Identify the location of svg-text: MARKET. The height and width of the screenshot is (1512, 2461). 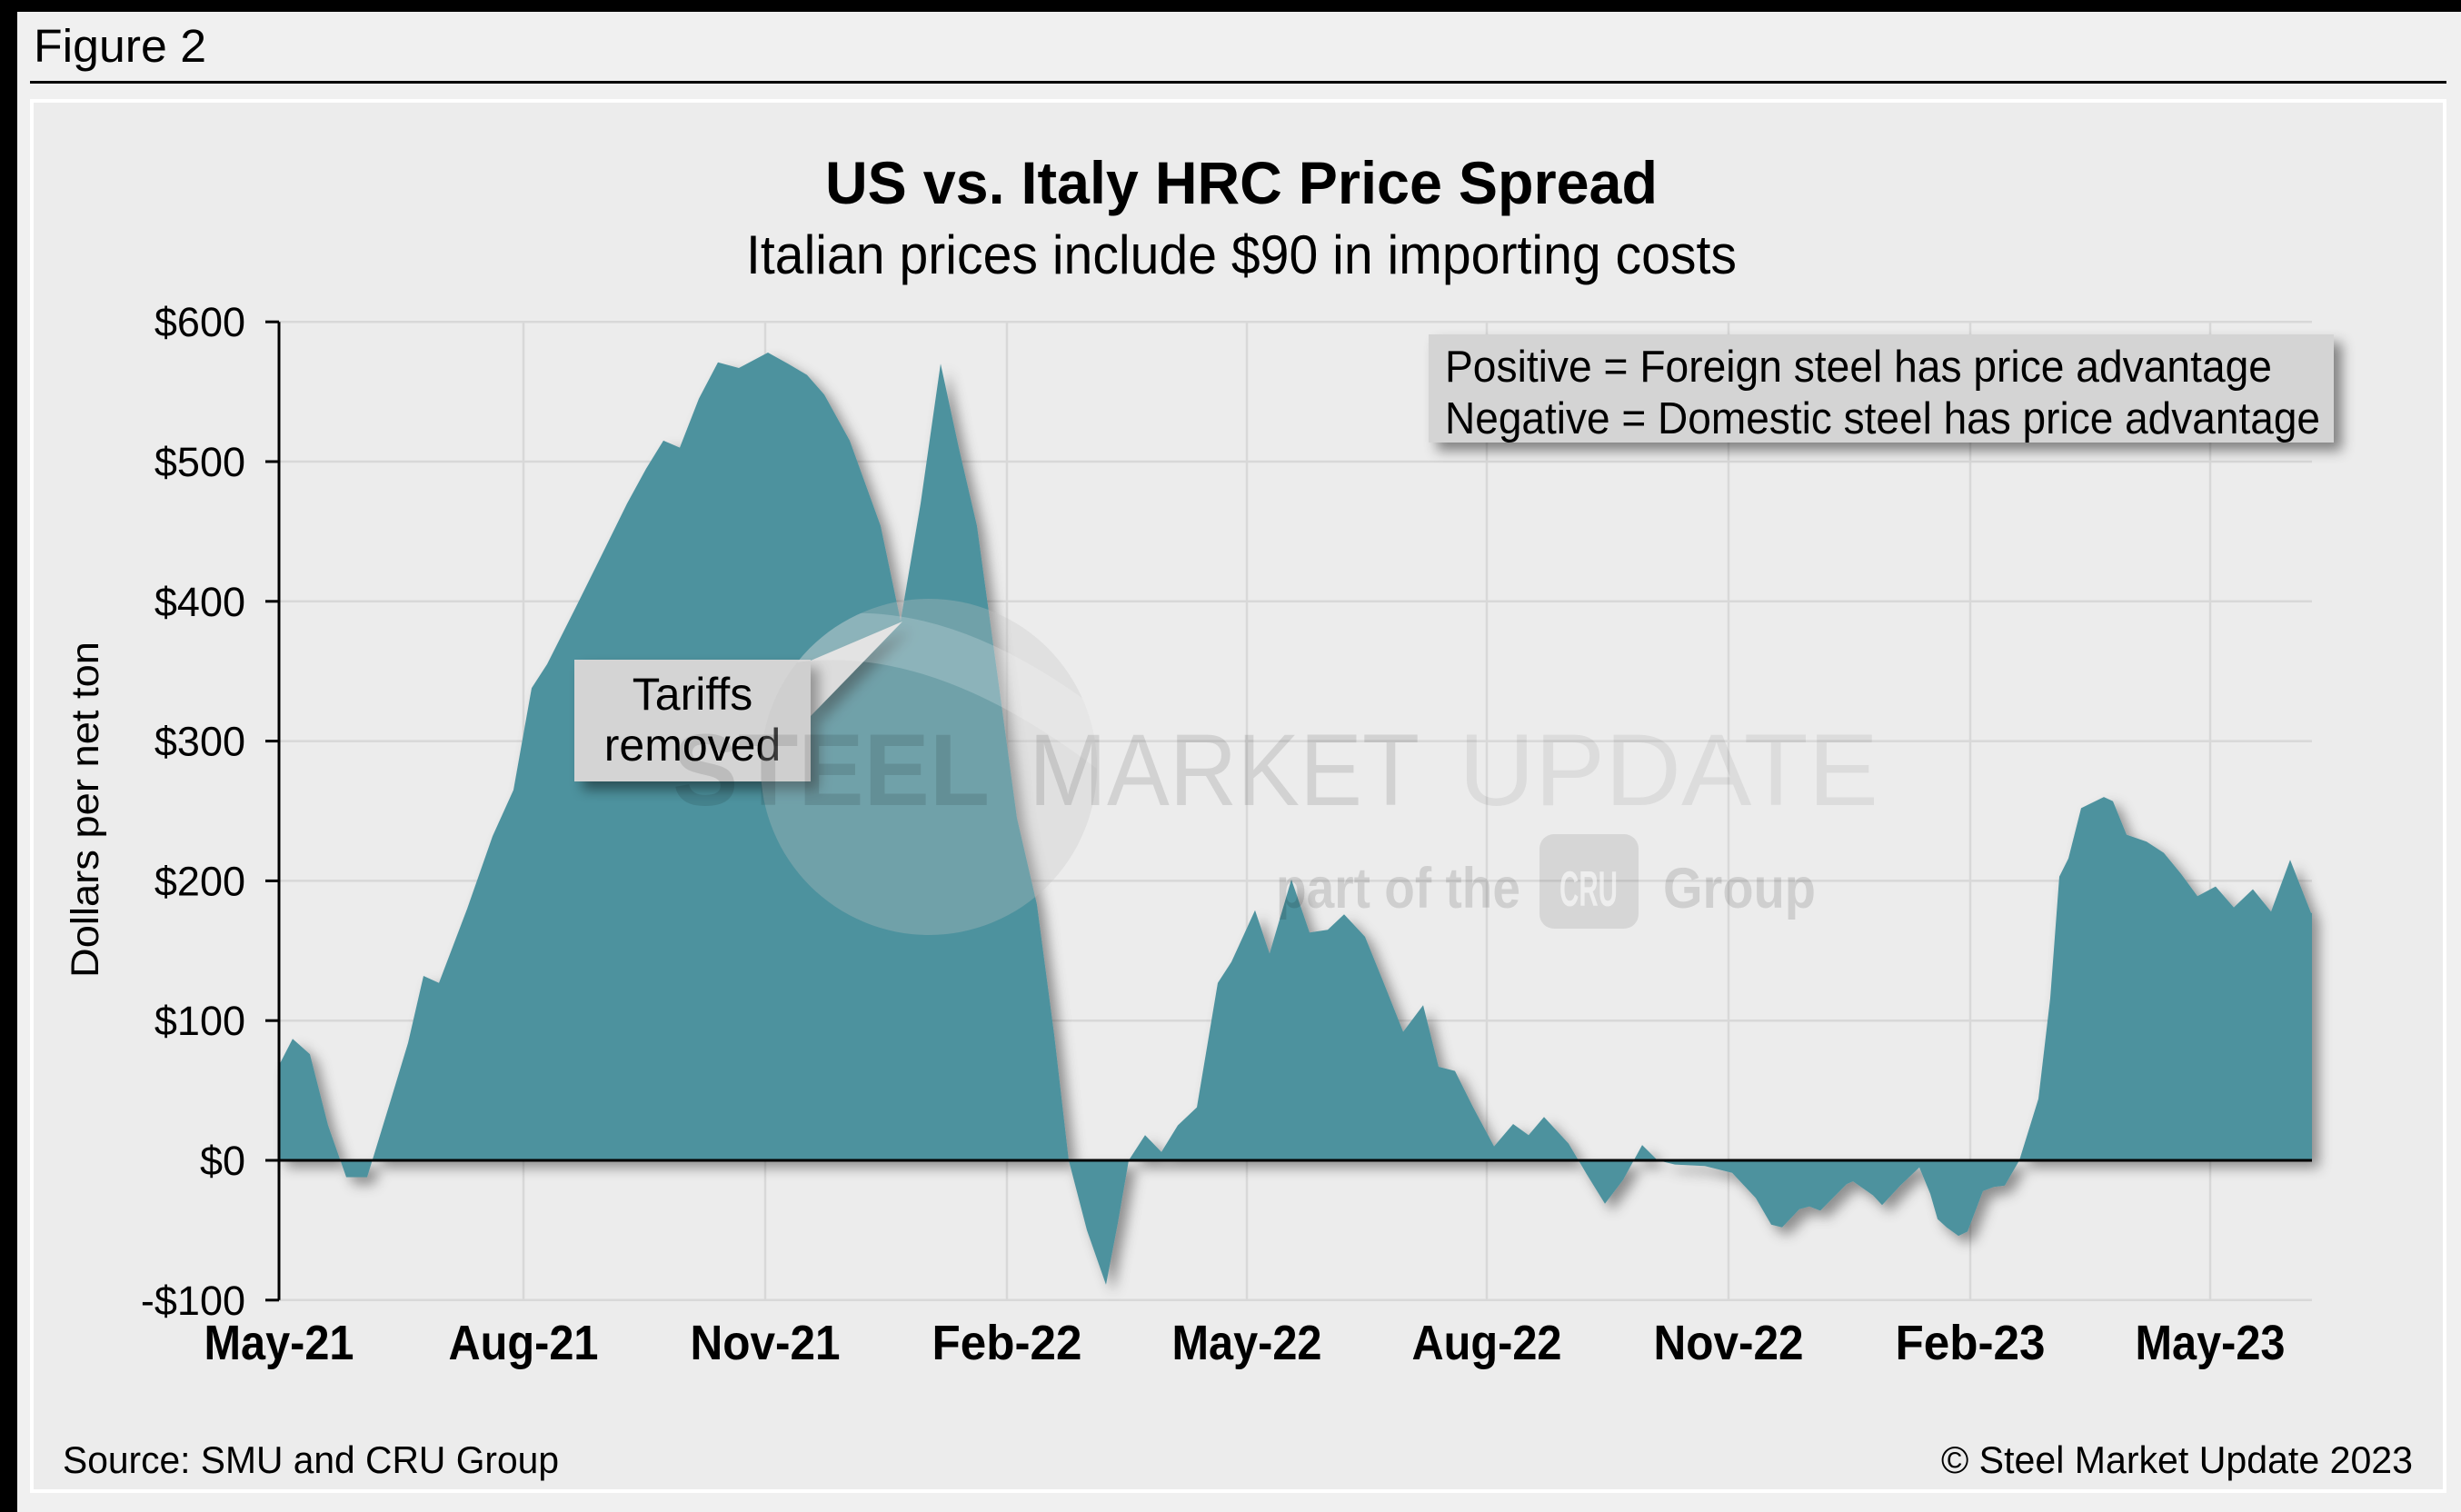
(1224, 770).